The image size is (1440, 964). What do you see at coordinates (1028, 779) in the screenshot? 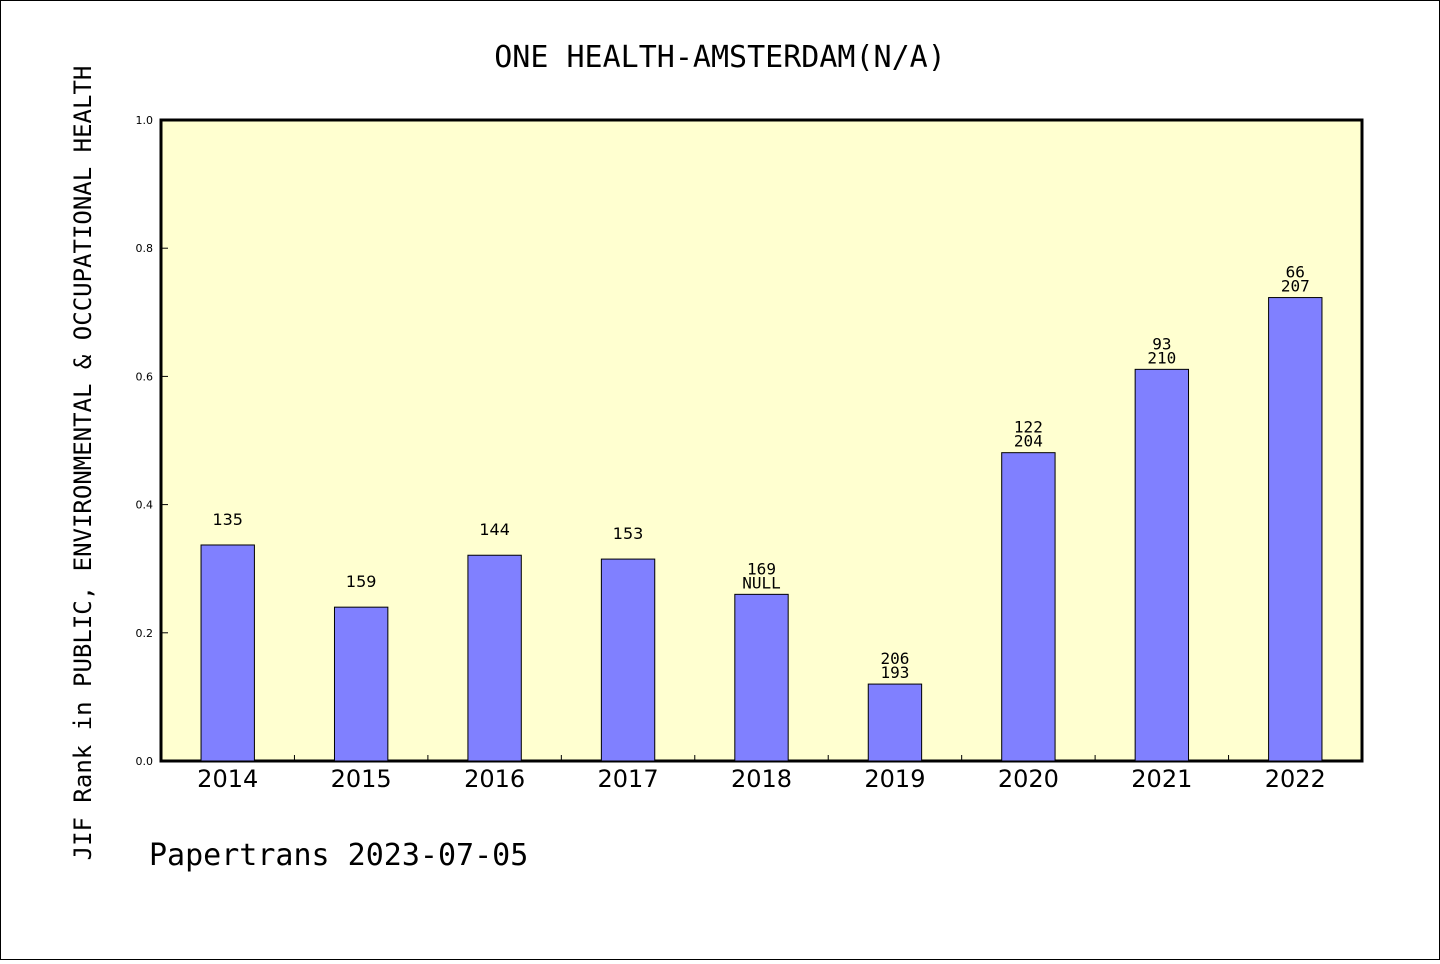
I see `x-tick-label: 2020` at bounding box center [1028, 779].